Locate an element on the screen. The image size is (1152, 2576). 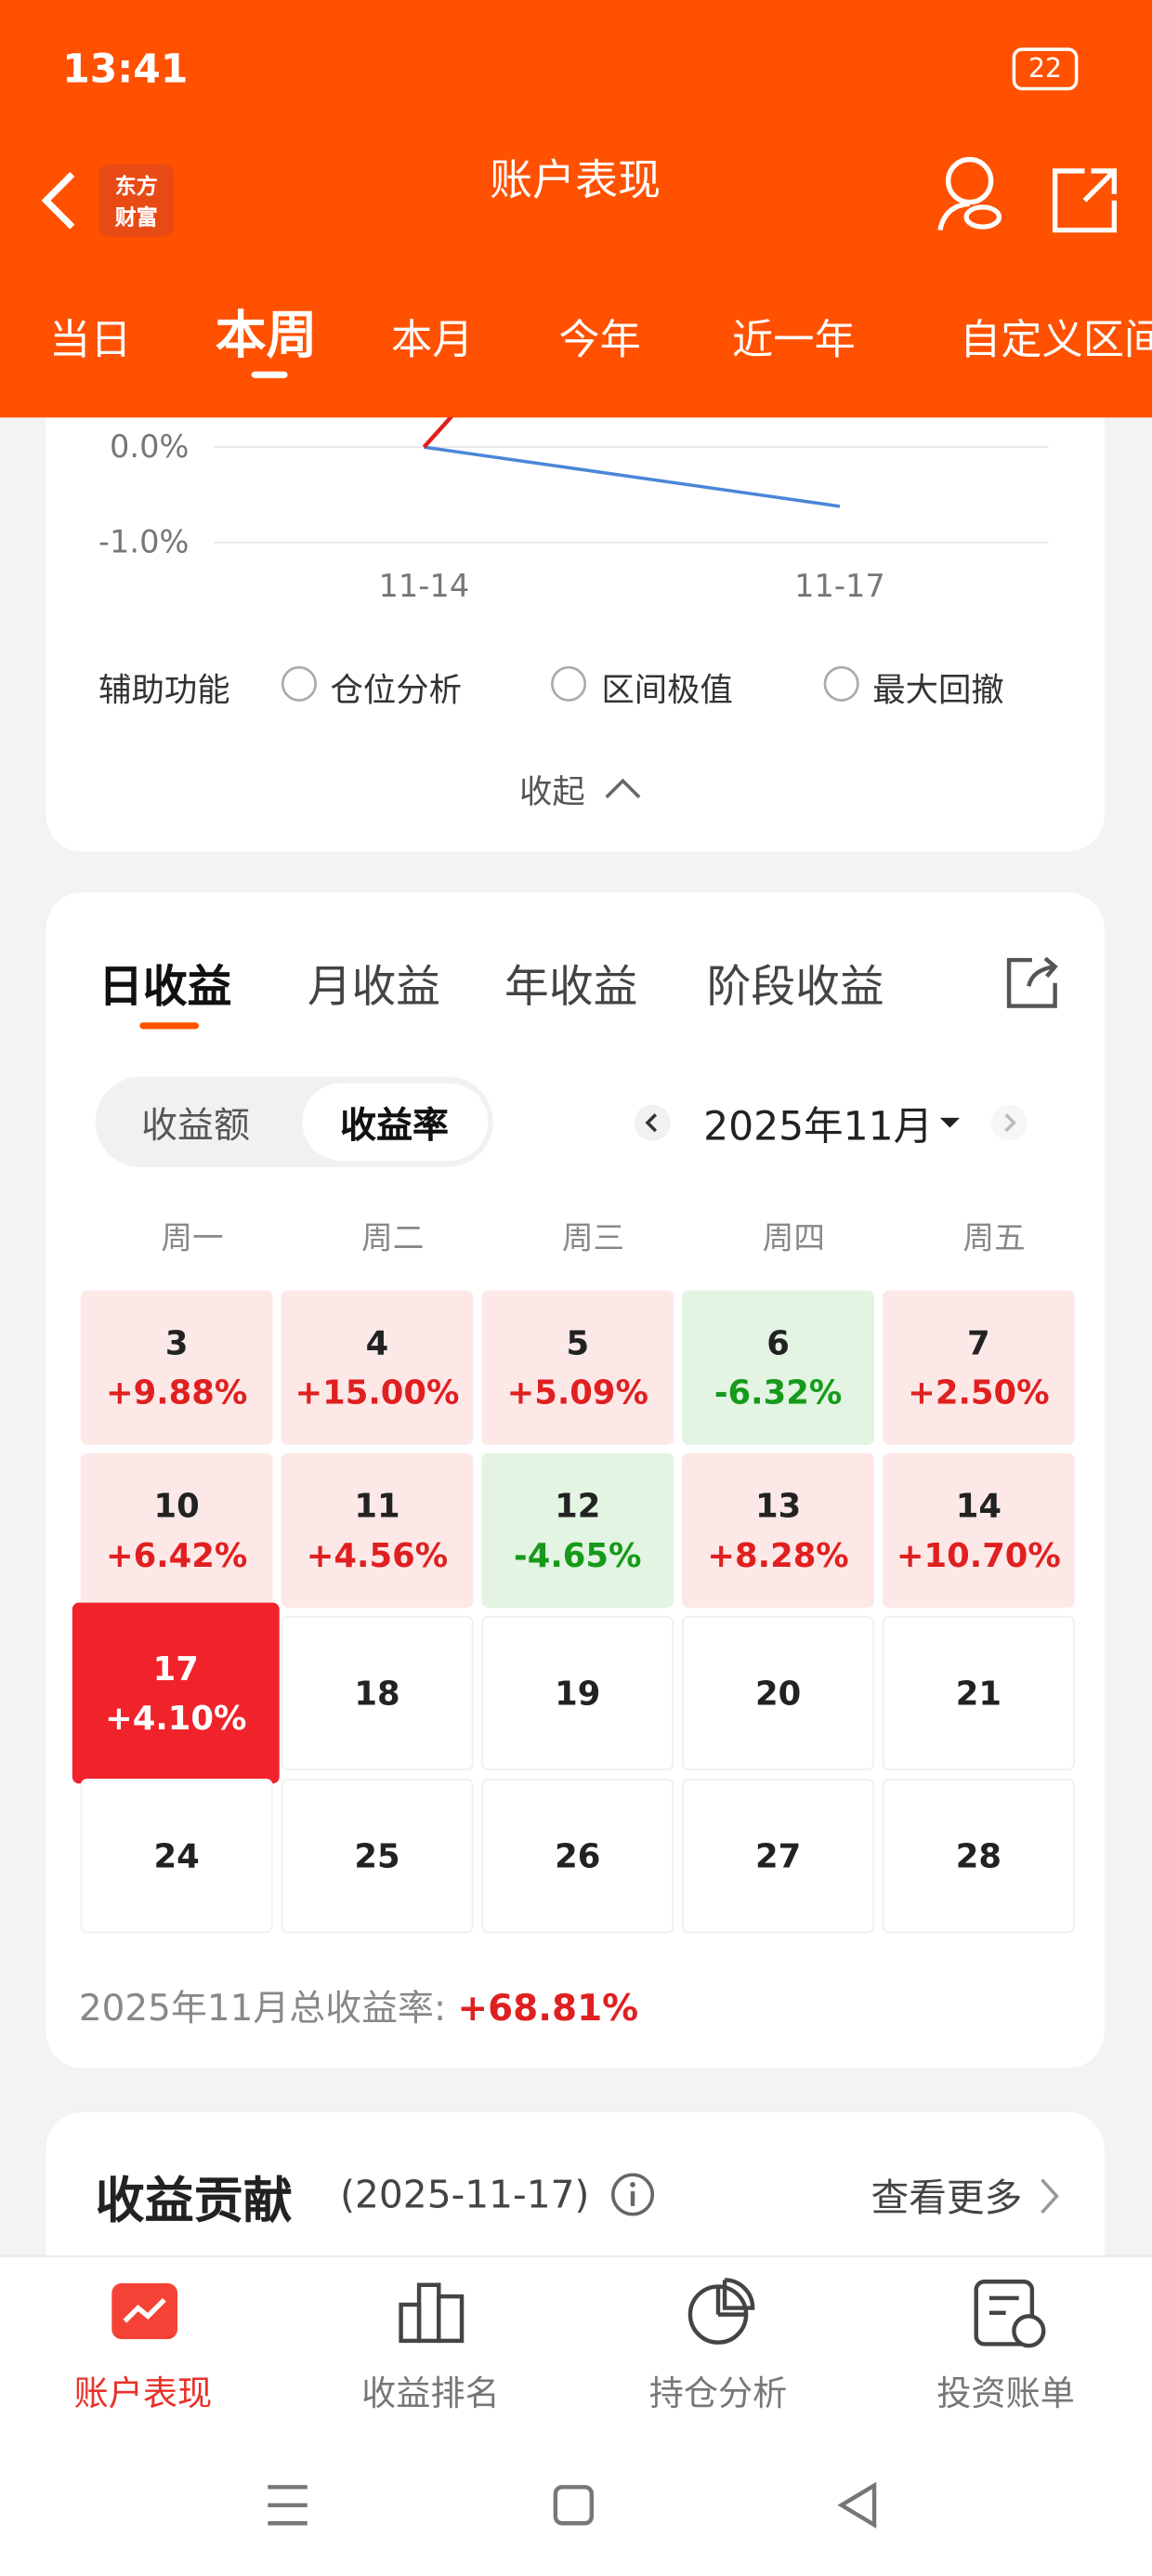
back-icon is located at coordinates (58, 201).